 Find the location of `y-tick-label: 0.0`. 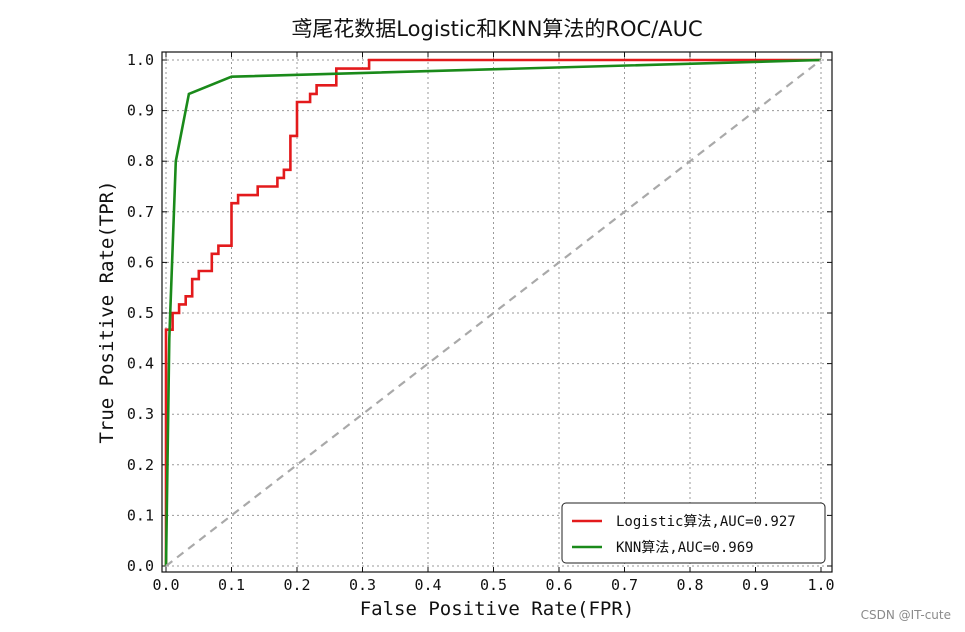

y-tick-label: 0.0 is located at coordinates (140, 566).